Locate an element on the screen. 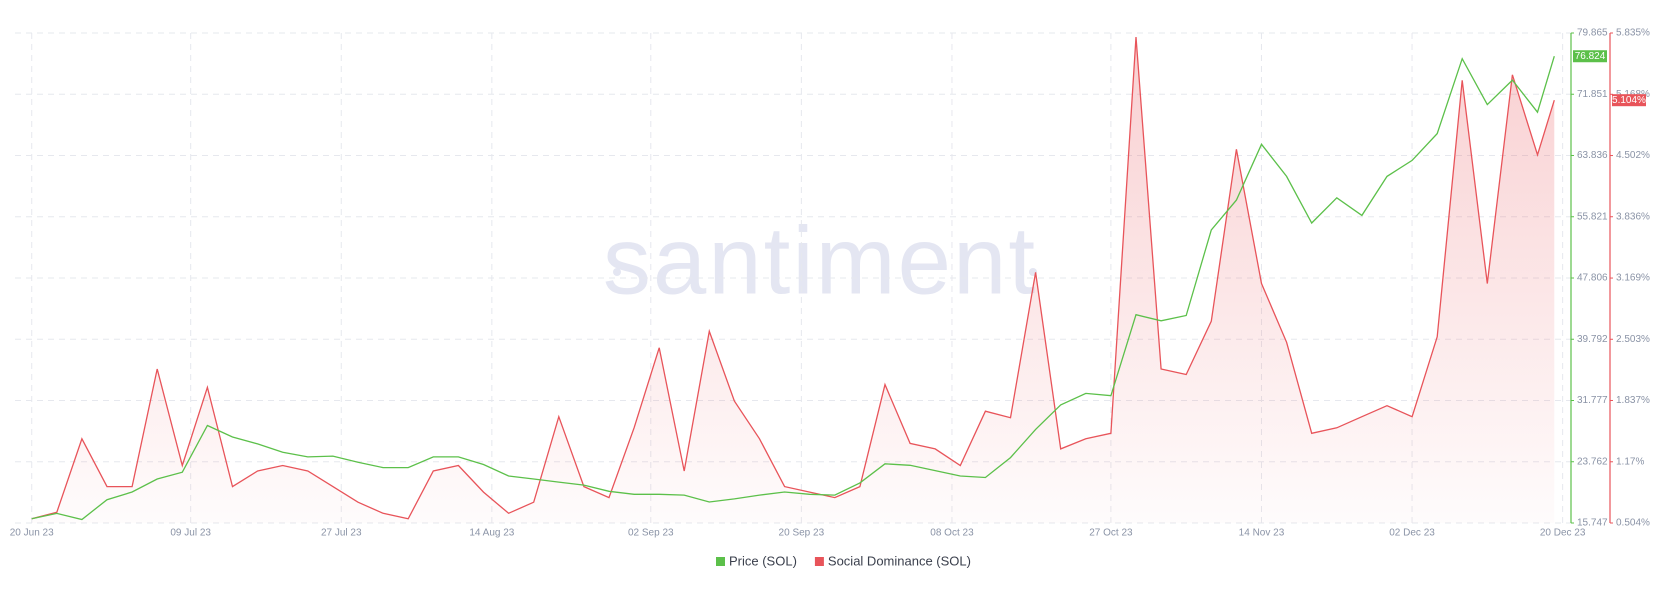 The image size is (1670, 592). x-tick-label: 20 Jun 23 is located at coordinates (32, 533).